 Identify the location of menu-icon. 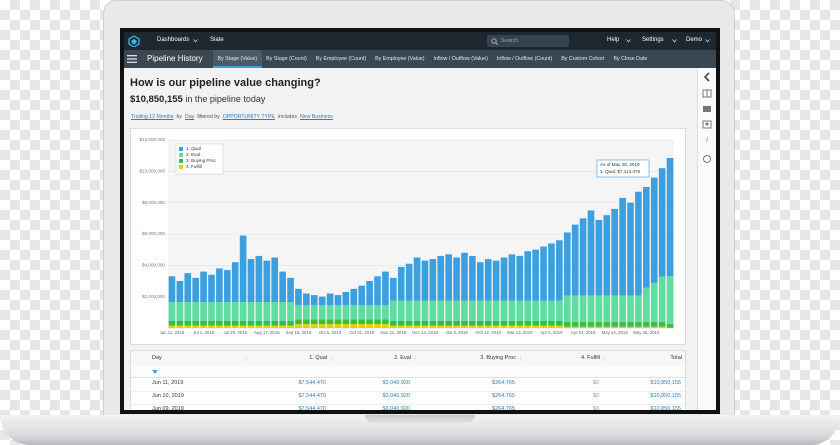
(132, 59).